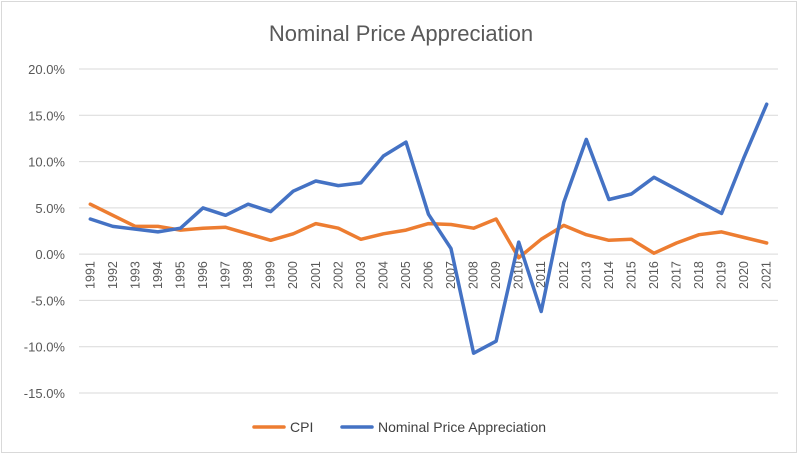 The width and height of the screenshot is (800, 456). Describe the element at coordinates (50, 254) in the screenshot. I see `y-tick-label: 0.0%` at that location.